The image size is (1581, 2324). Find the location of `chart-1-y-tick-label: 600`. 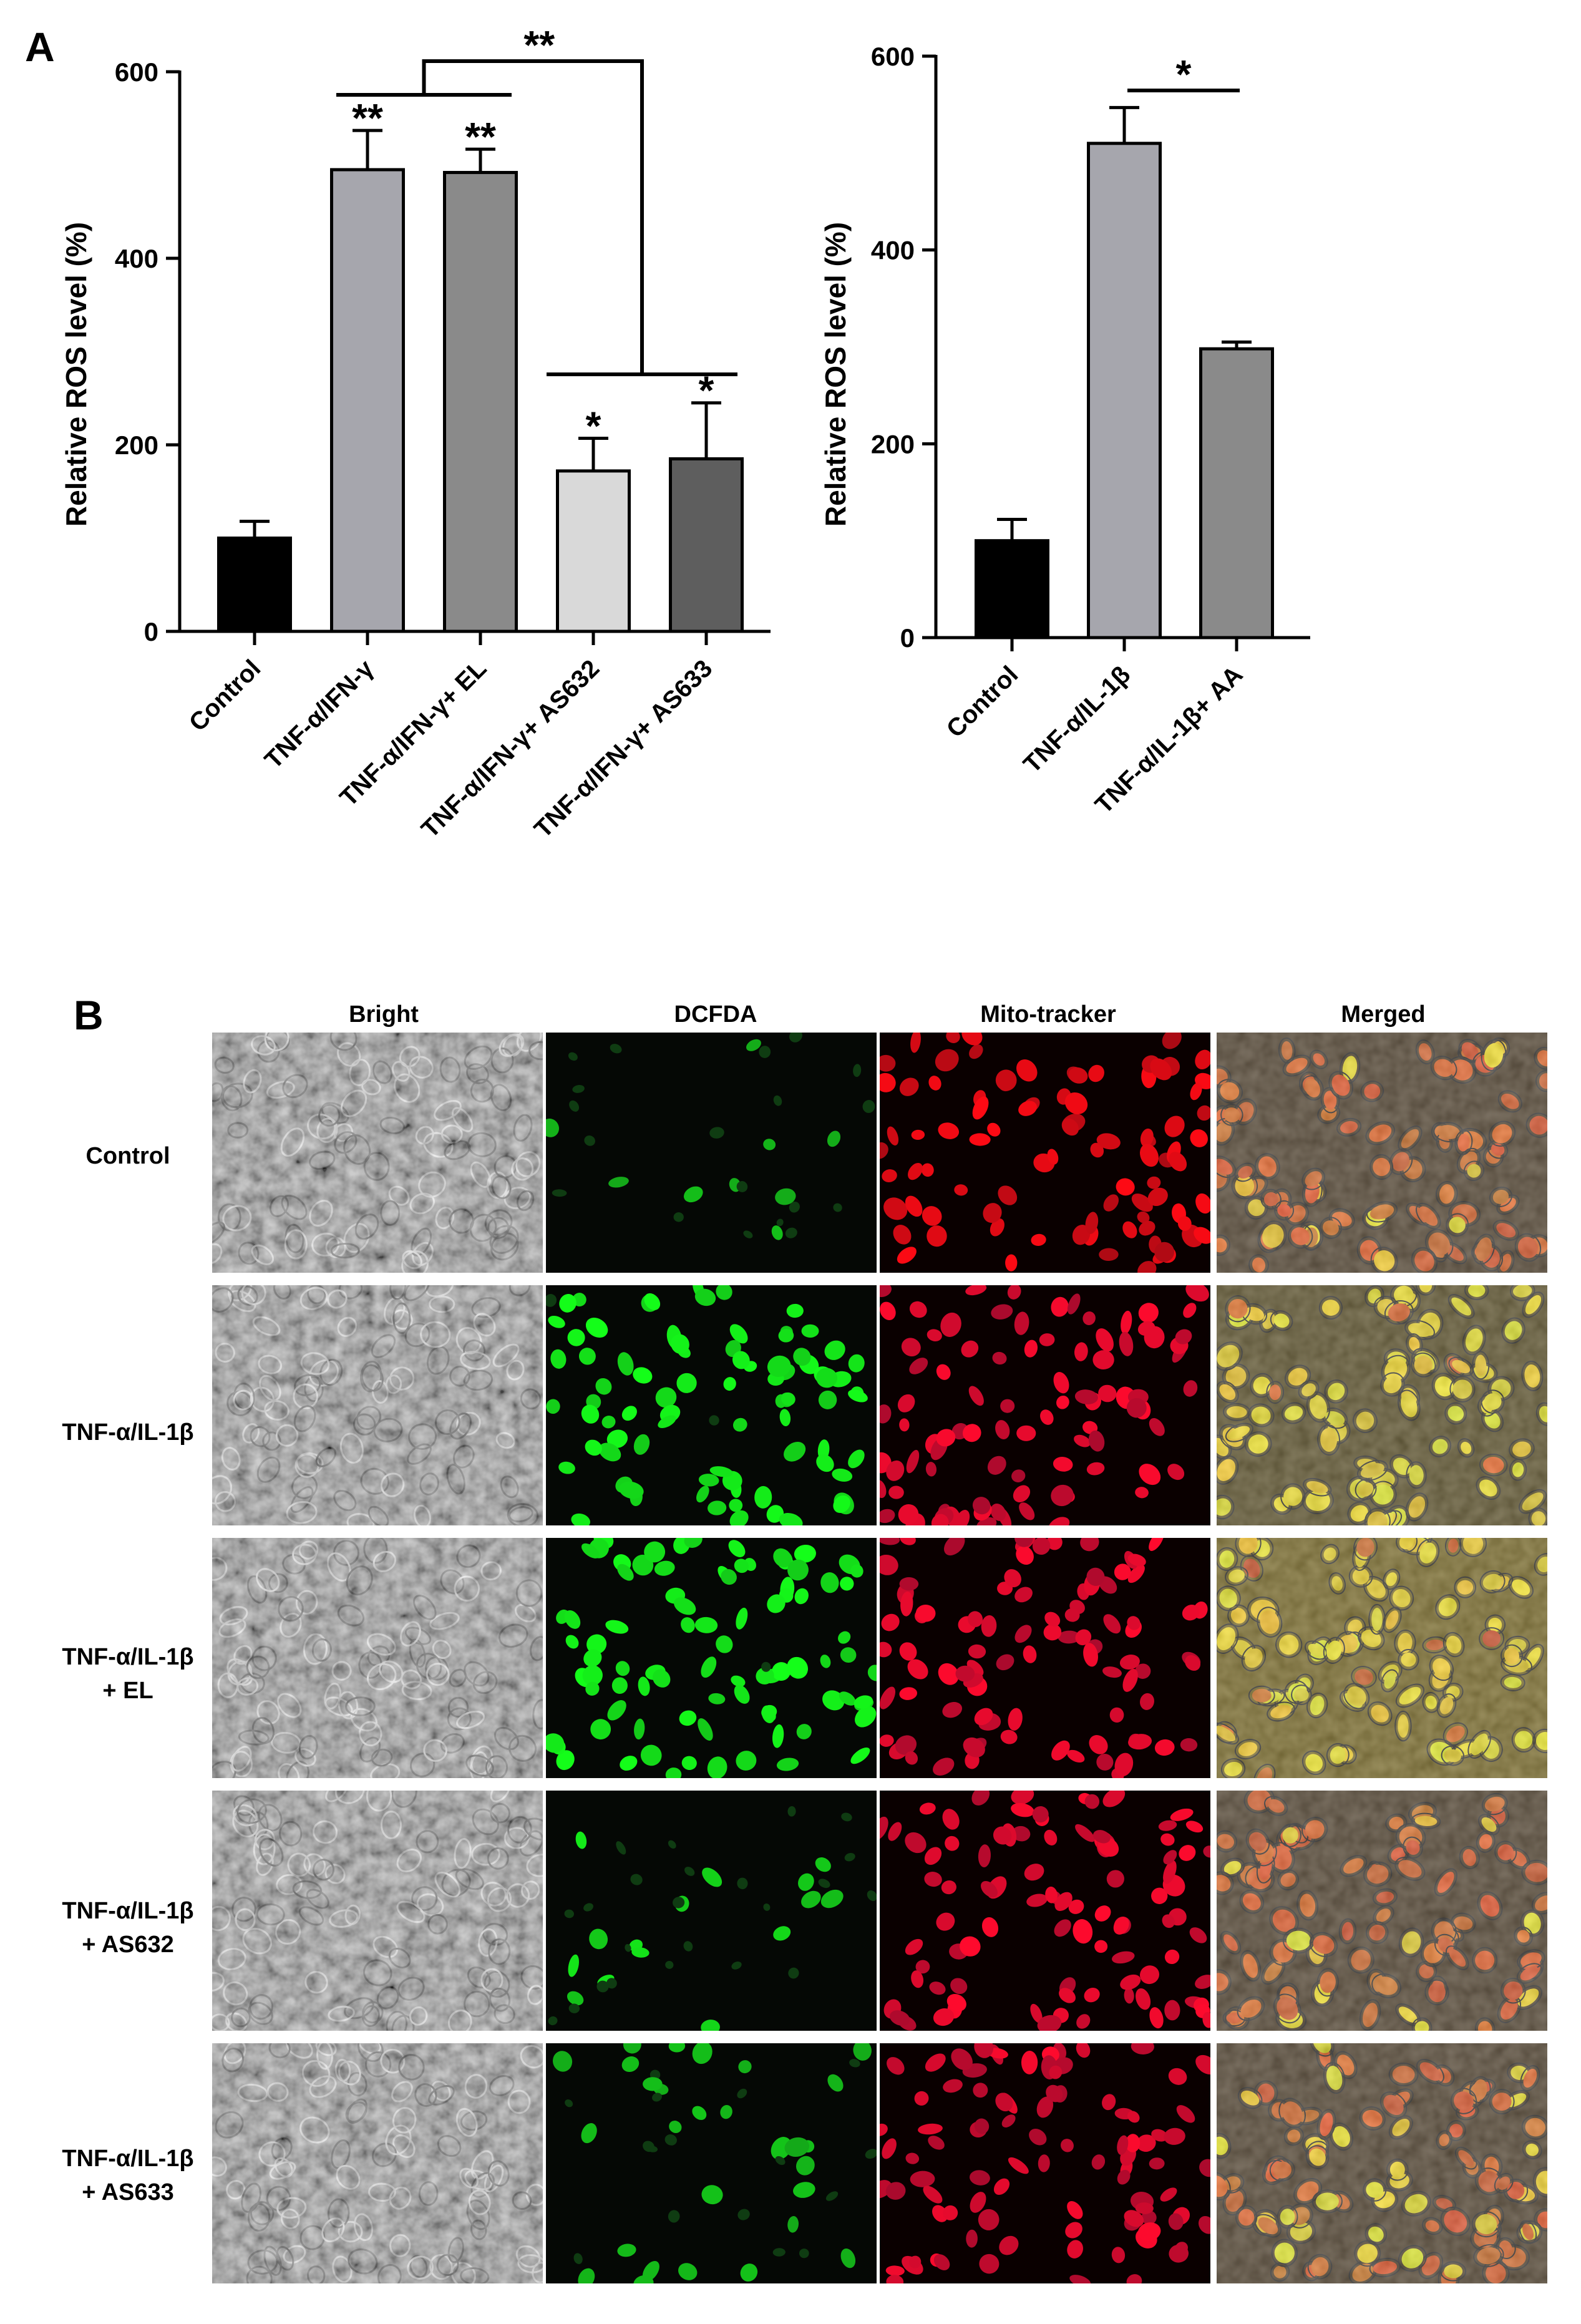

chart-1-y-tick-label: 600 is located at coordinates (136, 72).